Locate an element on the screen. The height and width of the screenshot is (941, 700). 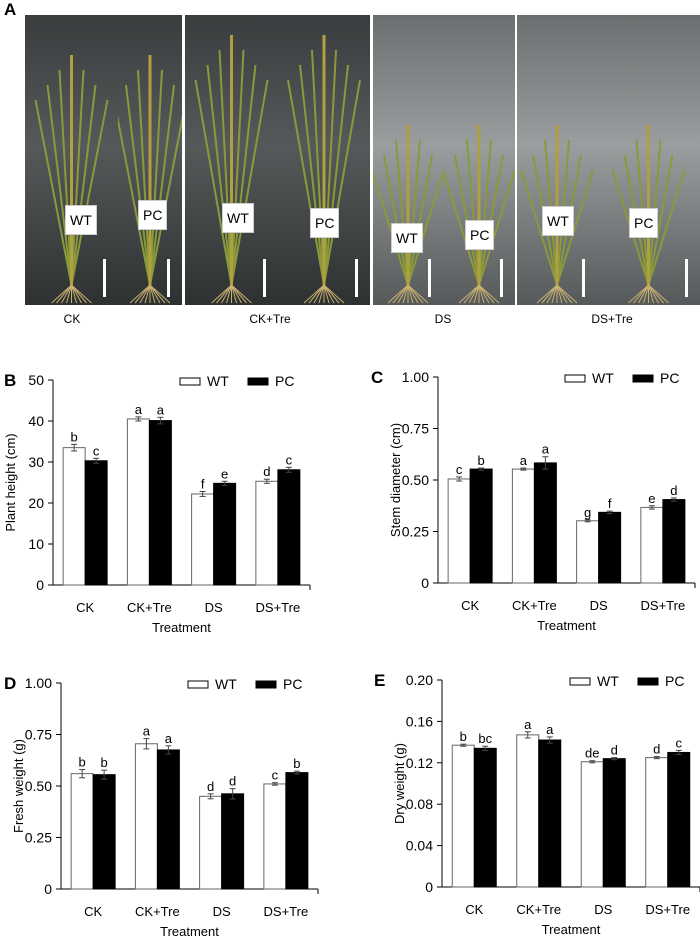
y-tick-label: 0.12 is located at coordinates (419, 763).